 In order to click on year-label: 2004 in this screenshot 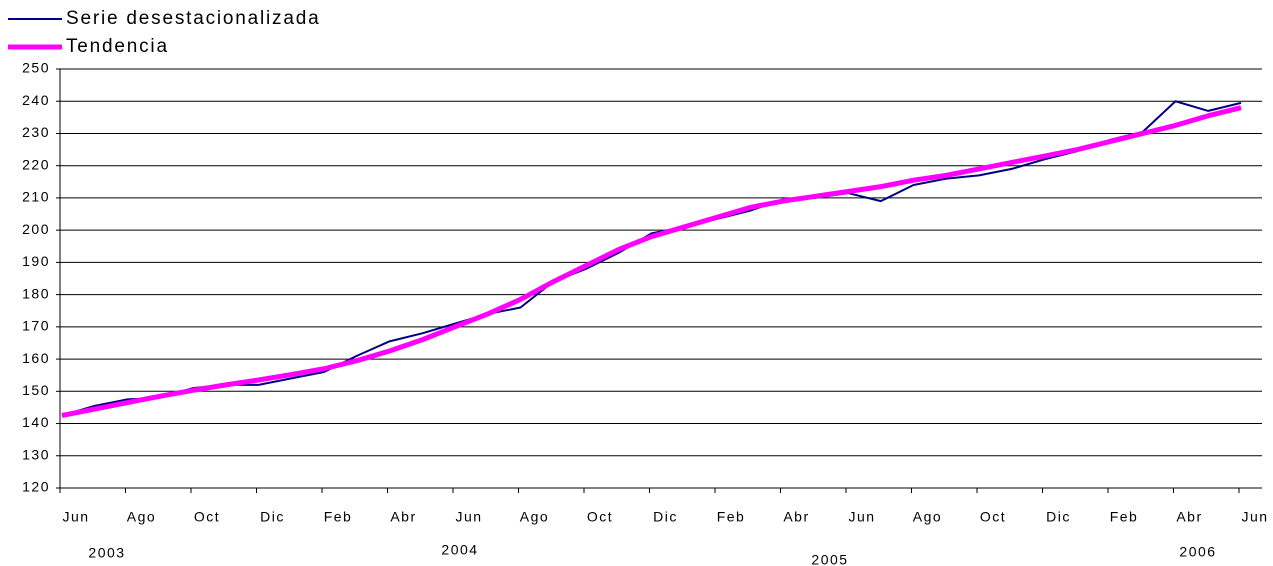, I will do `click(459, 550)`.